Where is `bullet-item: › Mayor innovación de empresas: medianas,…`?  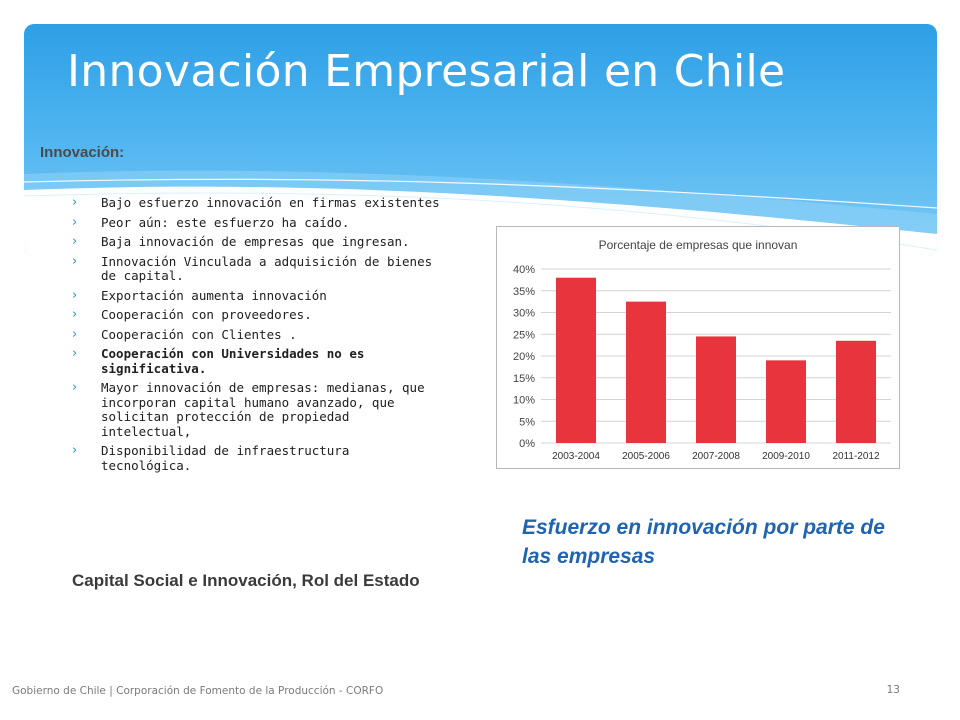 bullet-item: › Mayor innovación de empresas: medianas,… is located at coordinates (258, 409).